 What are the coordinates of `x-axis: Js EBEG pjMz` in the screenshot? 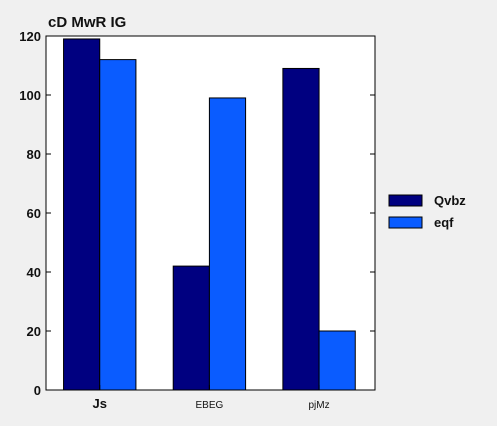 It's located at (211, 398).